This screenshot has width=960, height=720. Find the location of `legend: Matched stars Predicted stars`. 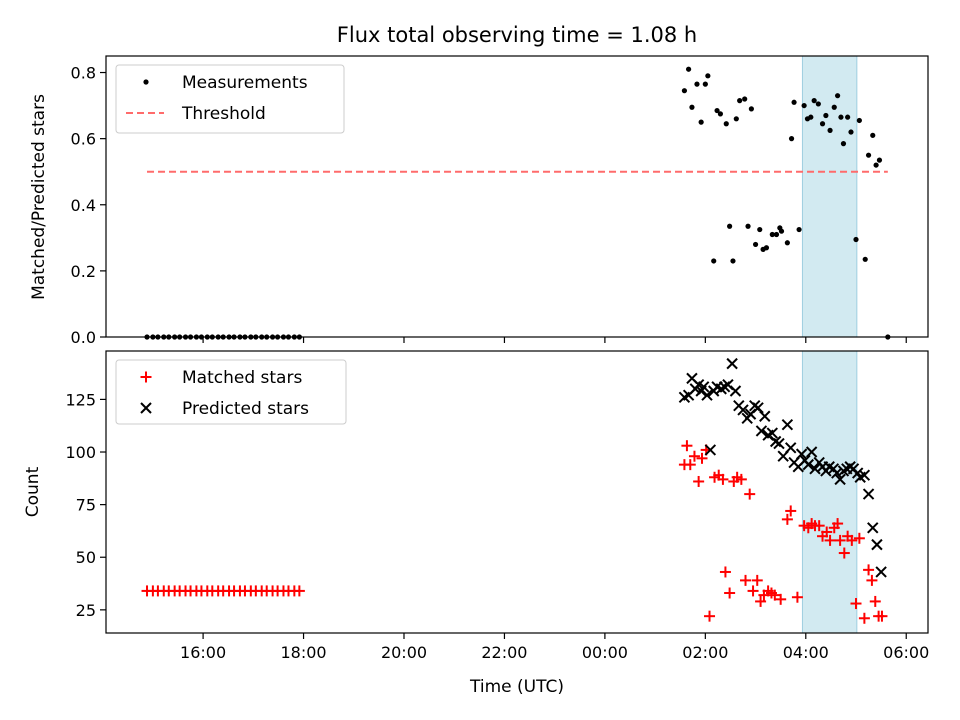

legend: Matched stars Predicted stars is located at coordinates (231, 392).